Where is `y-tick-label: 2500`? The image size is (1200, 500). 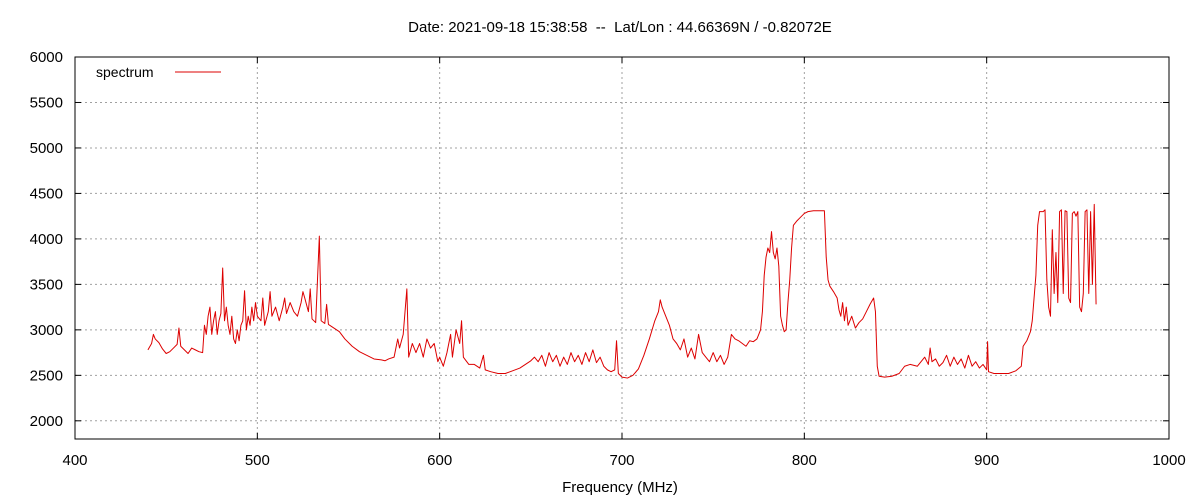 y-tick-label: 2500 is located at coordinates (46, 375).